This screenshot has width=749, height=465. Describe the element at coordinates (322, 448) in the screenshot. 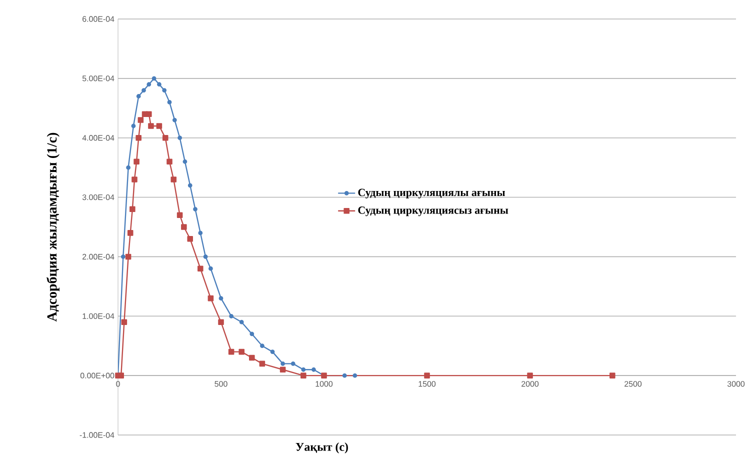

I see `x-axis-title: Уақыт (с)` at that location.